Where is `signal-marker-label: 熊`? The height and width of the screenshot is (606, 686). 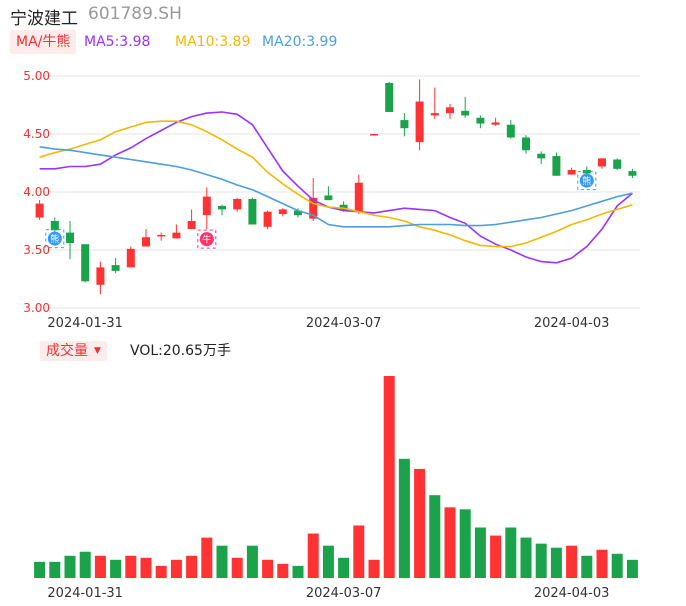
signal-marker-label: 熊 is located at coordinates (54, 239).